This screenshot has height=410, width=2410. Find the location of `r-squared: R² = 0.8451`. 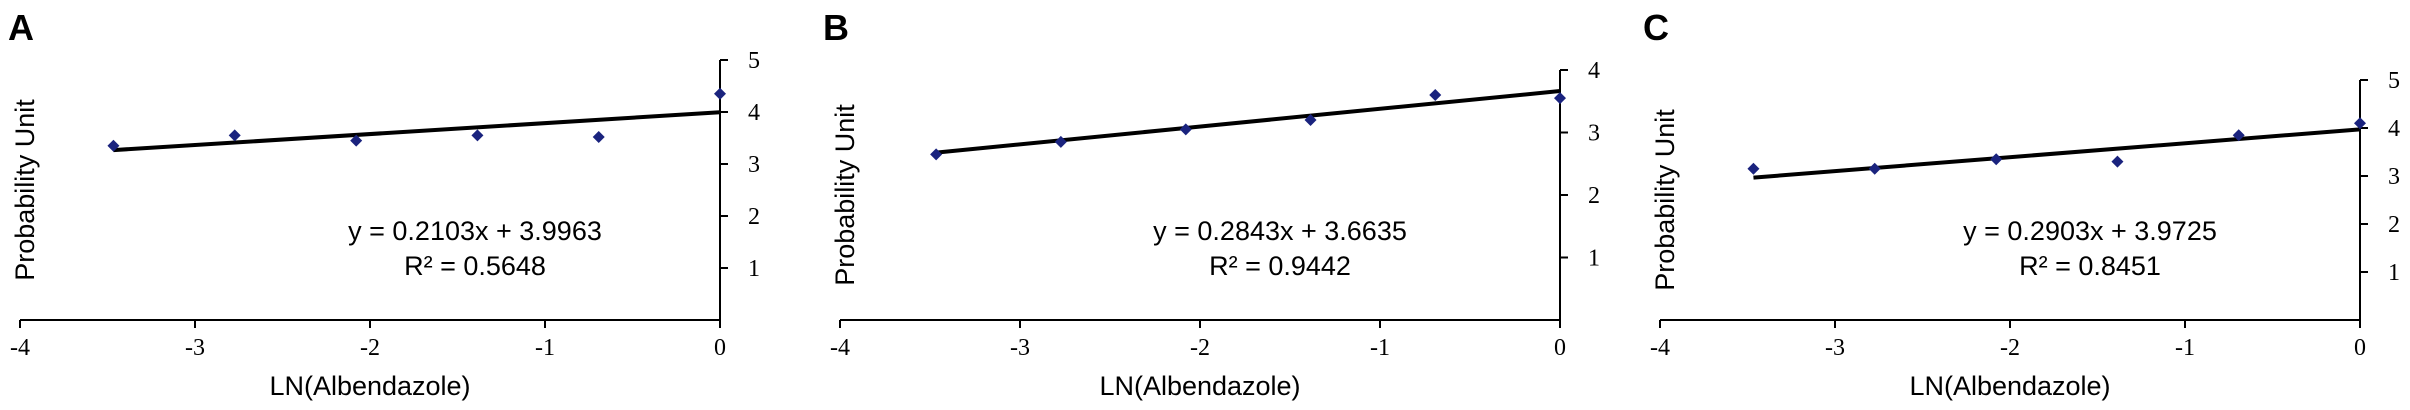

r-squared: R² = 0.8451 is located at coordinates (2090, 266).